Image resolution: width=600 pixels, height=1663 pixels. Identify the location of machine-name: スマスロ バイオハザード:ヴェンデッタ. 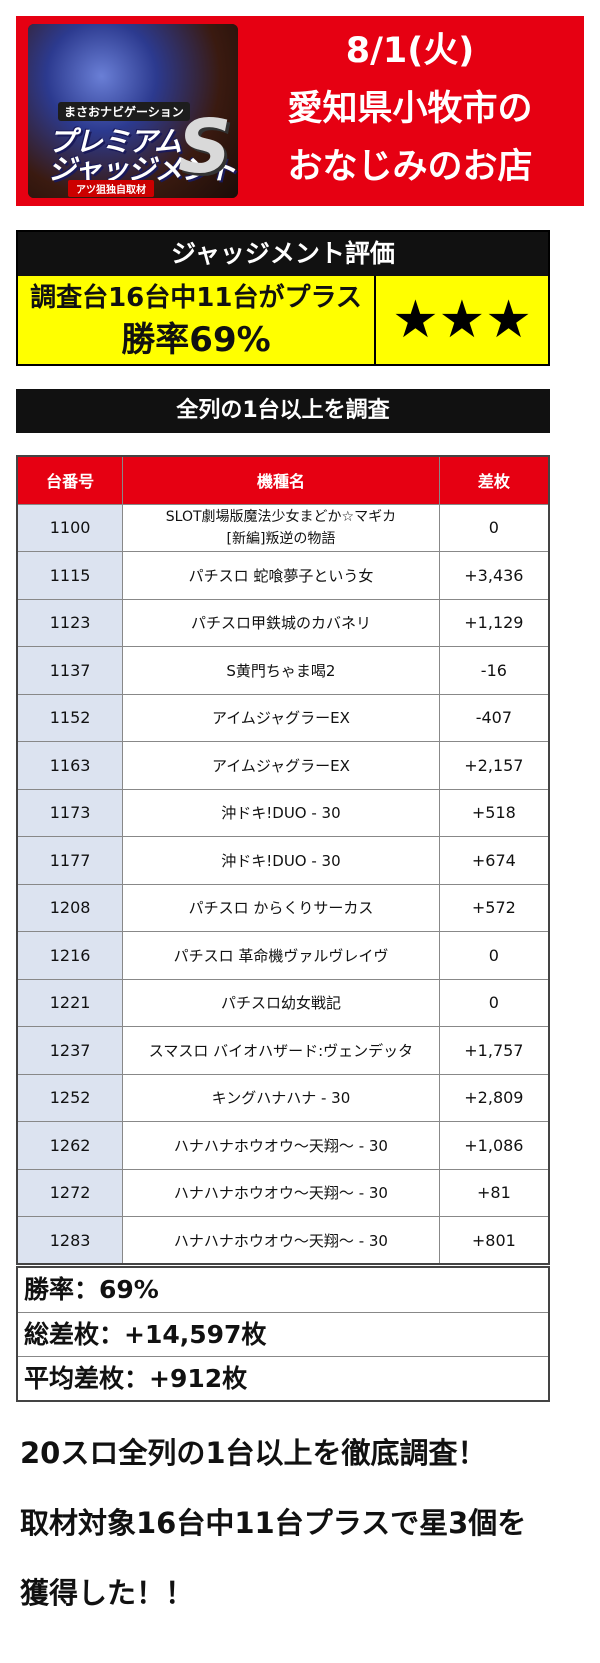
(281, 1050).